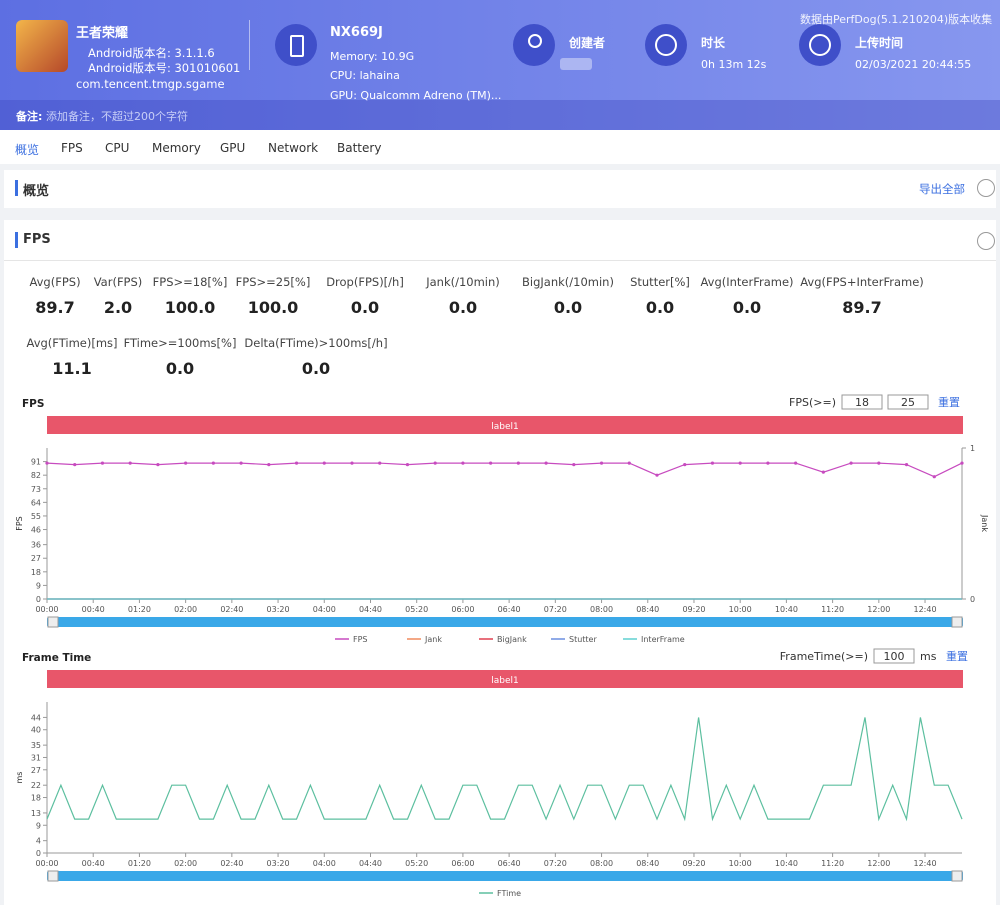  Describe the element at coordinates (583, 639) in the screenshot. I see `legend-label: Stutter` at that location.